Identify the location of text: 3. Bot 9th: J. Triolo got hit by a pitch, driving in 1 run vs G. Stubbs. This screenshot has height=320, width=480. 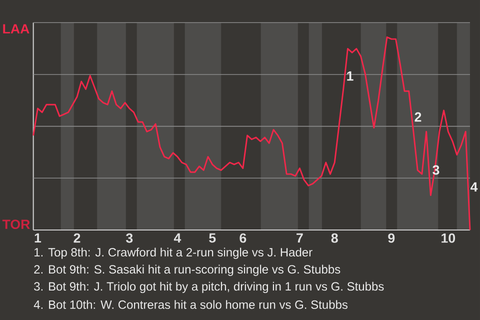
(209, 288).